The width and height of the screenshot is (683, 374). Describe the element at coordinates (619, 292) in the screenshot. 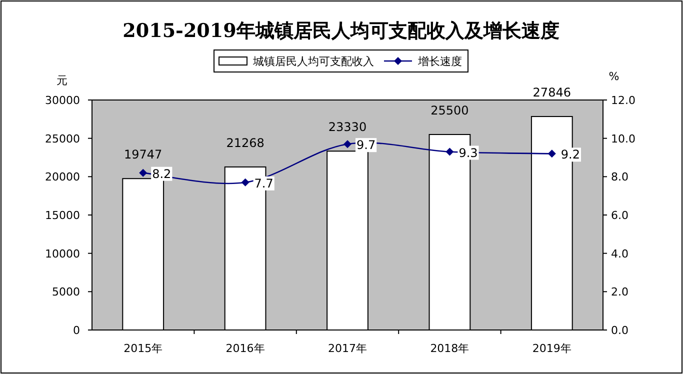

I see `y2-tick-label: 2.0` at that location.